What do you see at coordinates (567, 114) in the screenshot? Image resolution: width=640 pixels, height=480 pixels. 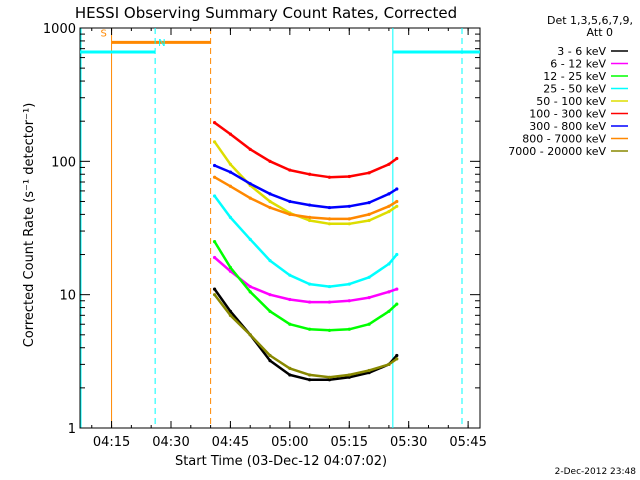 I see `legend-label: 100 - 300 keV` at bounding box center [567, 114].